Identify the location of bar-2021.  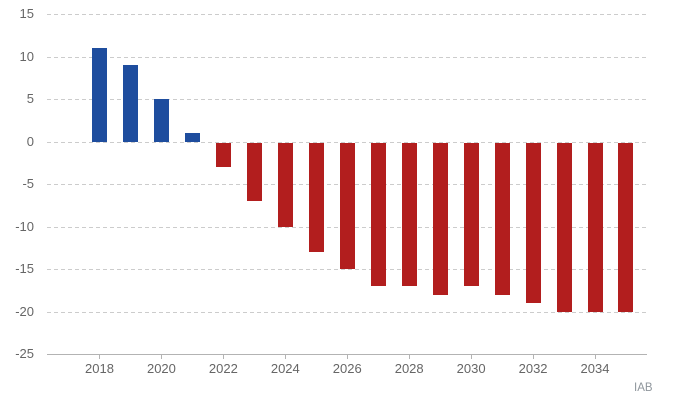
(192, 137).